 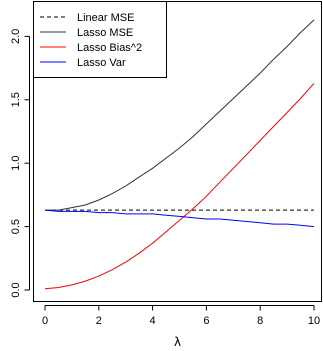 What do you see at coordinates (109, 48) in the screenshot?
I see `legend-label: Lasso Bias^2` at bounding box center [109, 48].